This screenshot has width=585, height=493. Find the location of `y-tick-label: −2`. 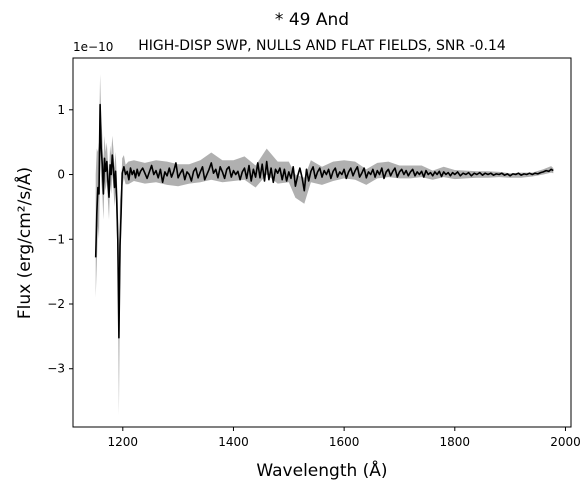

y-tick-label: −2 is located at coordinates (56, 304).